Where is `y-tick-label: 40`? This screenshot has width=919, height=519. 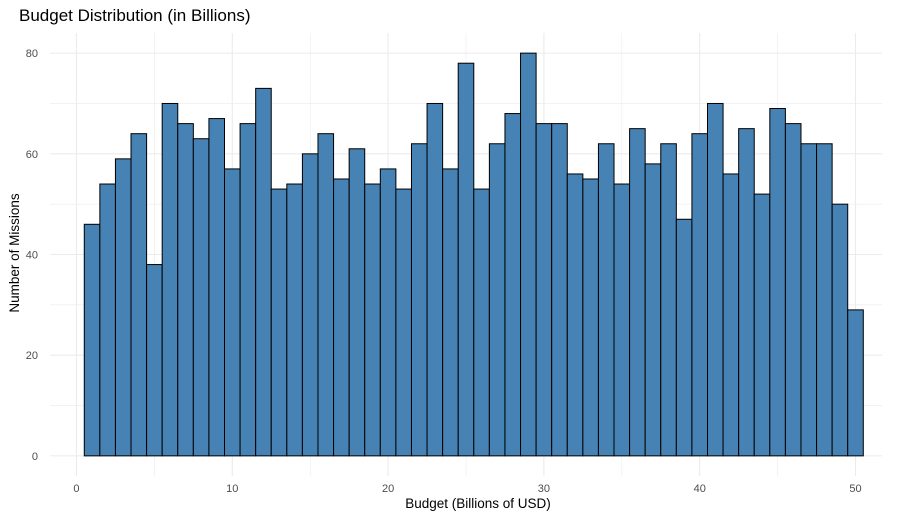
y-tick-label: 40 is located at coordinates (32, 256).